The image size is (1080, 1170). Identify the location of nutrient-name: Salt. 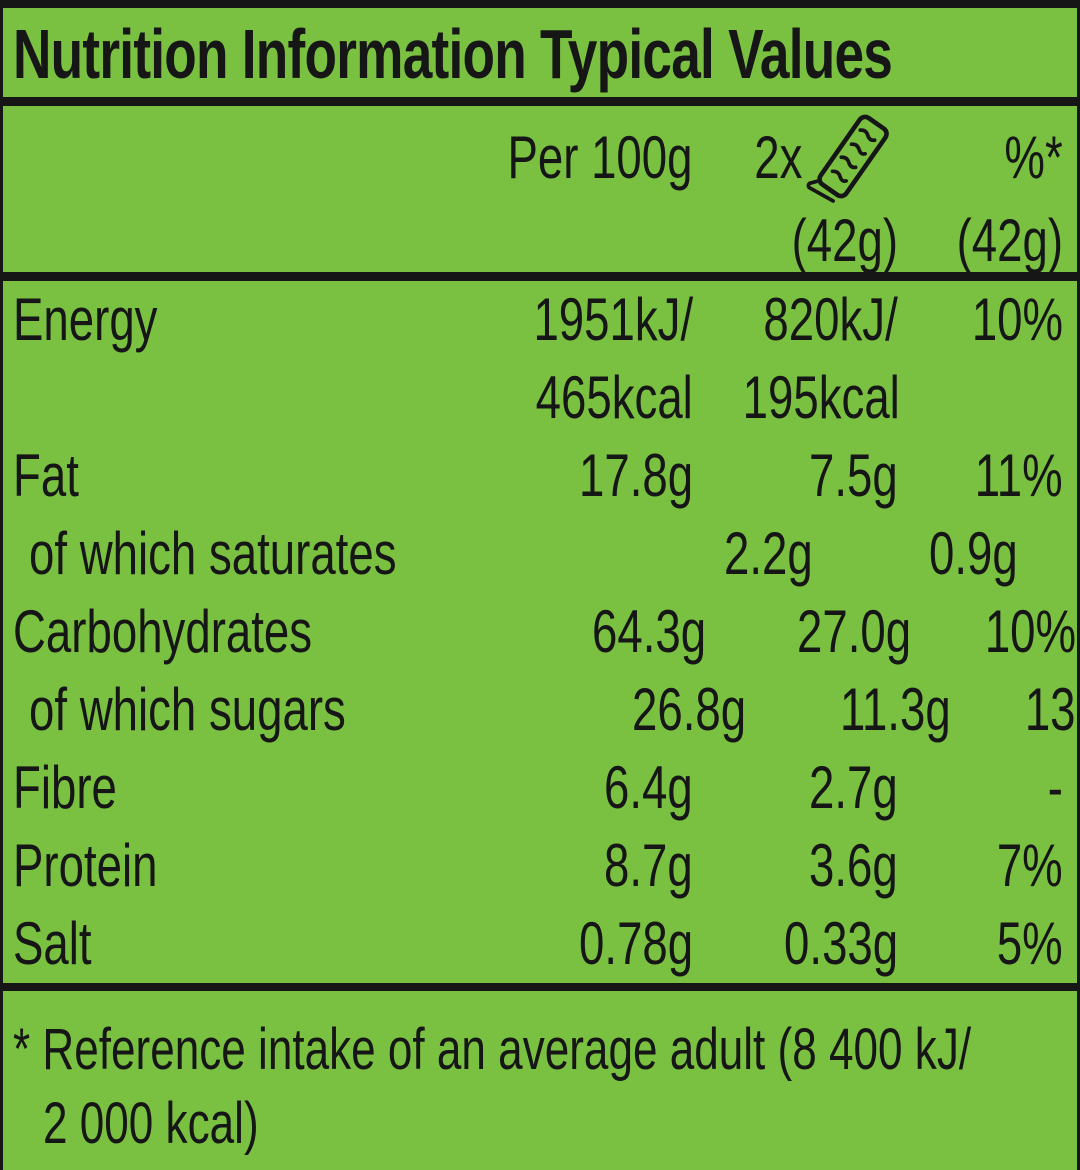
(52, 943).